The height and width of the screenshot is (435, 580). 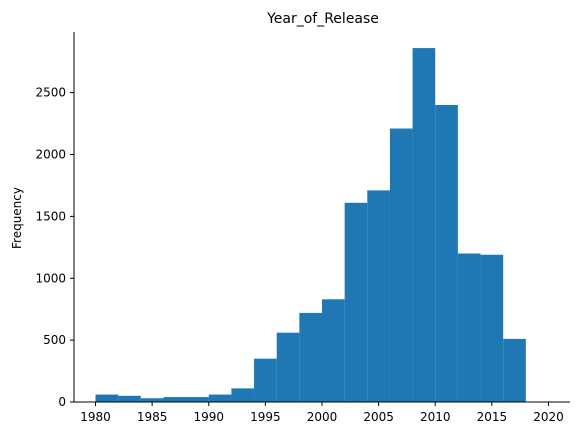 I want to click on x-tick-label: 2015, so click(x=492, y=417).